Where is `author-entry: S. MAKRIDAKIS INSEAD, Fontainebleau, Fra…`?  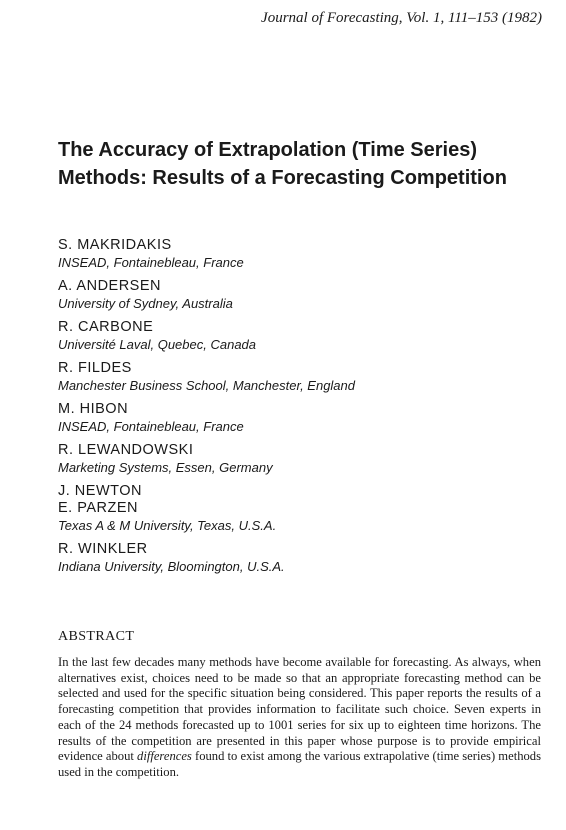
author-entry: S. MAKRIDAKIS INSEAD, Fontainebleau, Fra… is located at coordinates (303, 254).